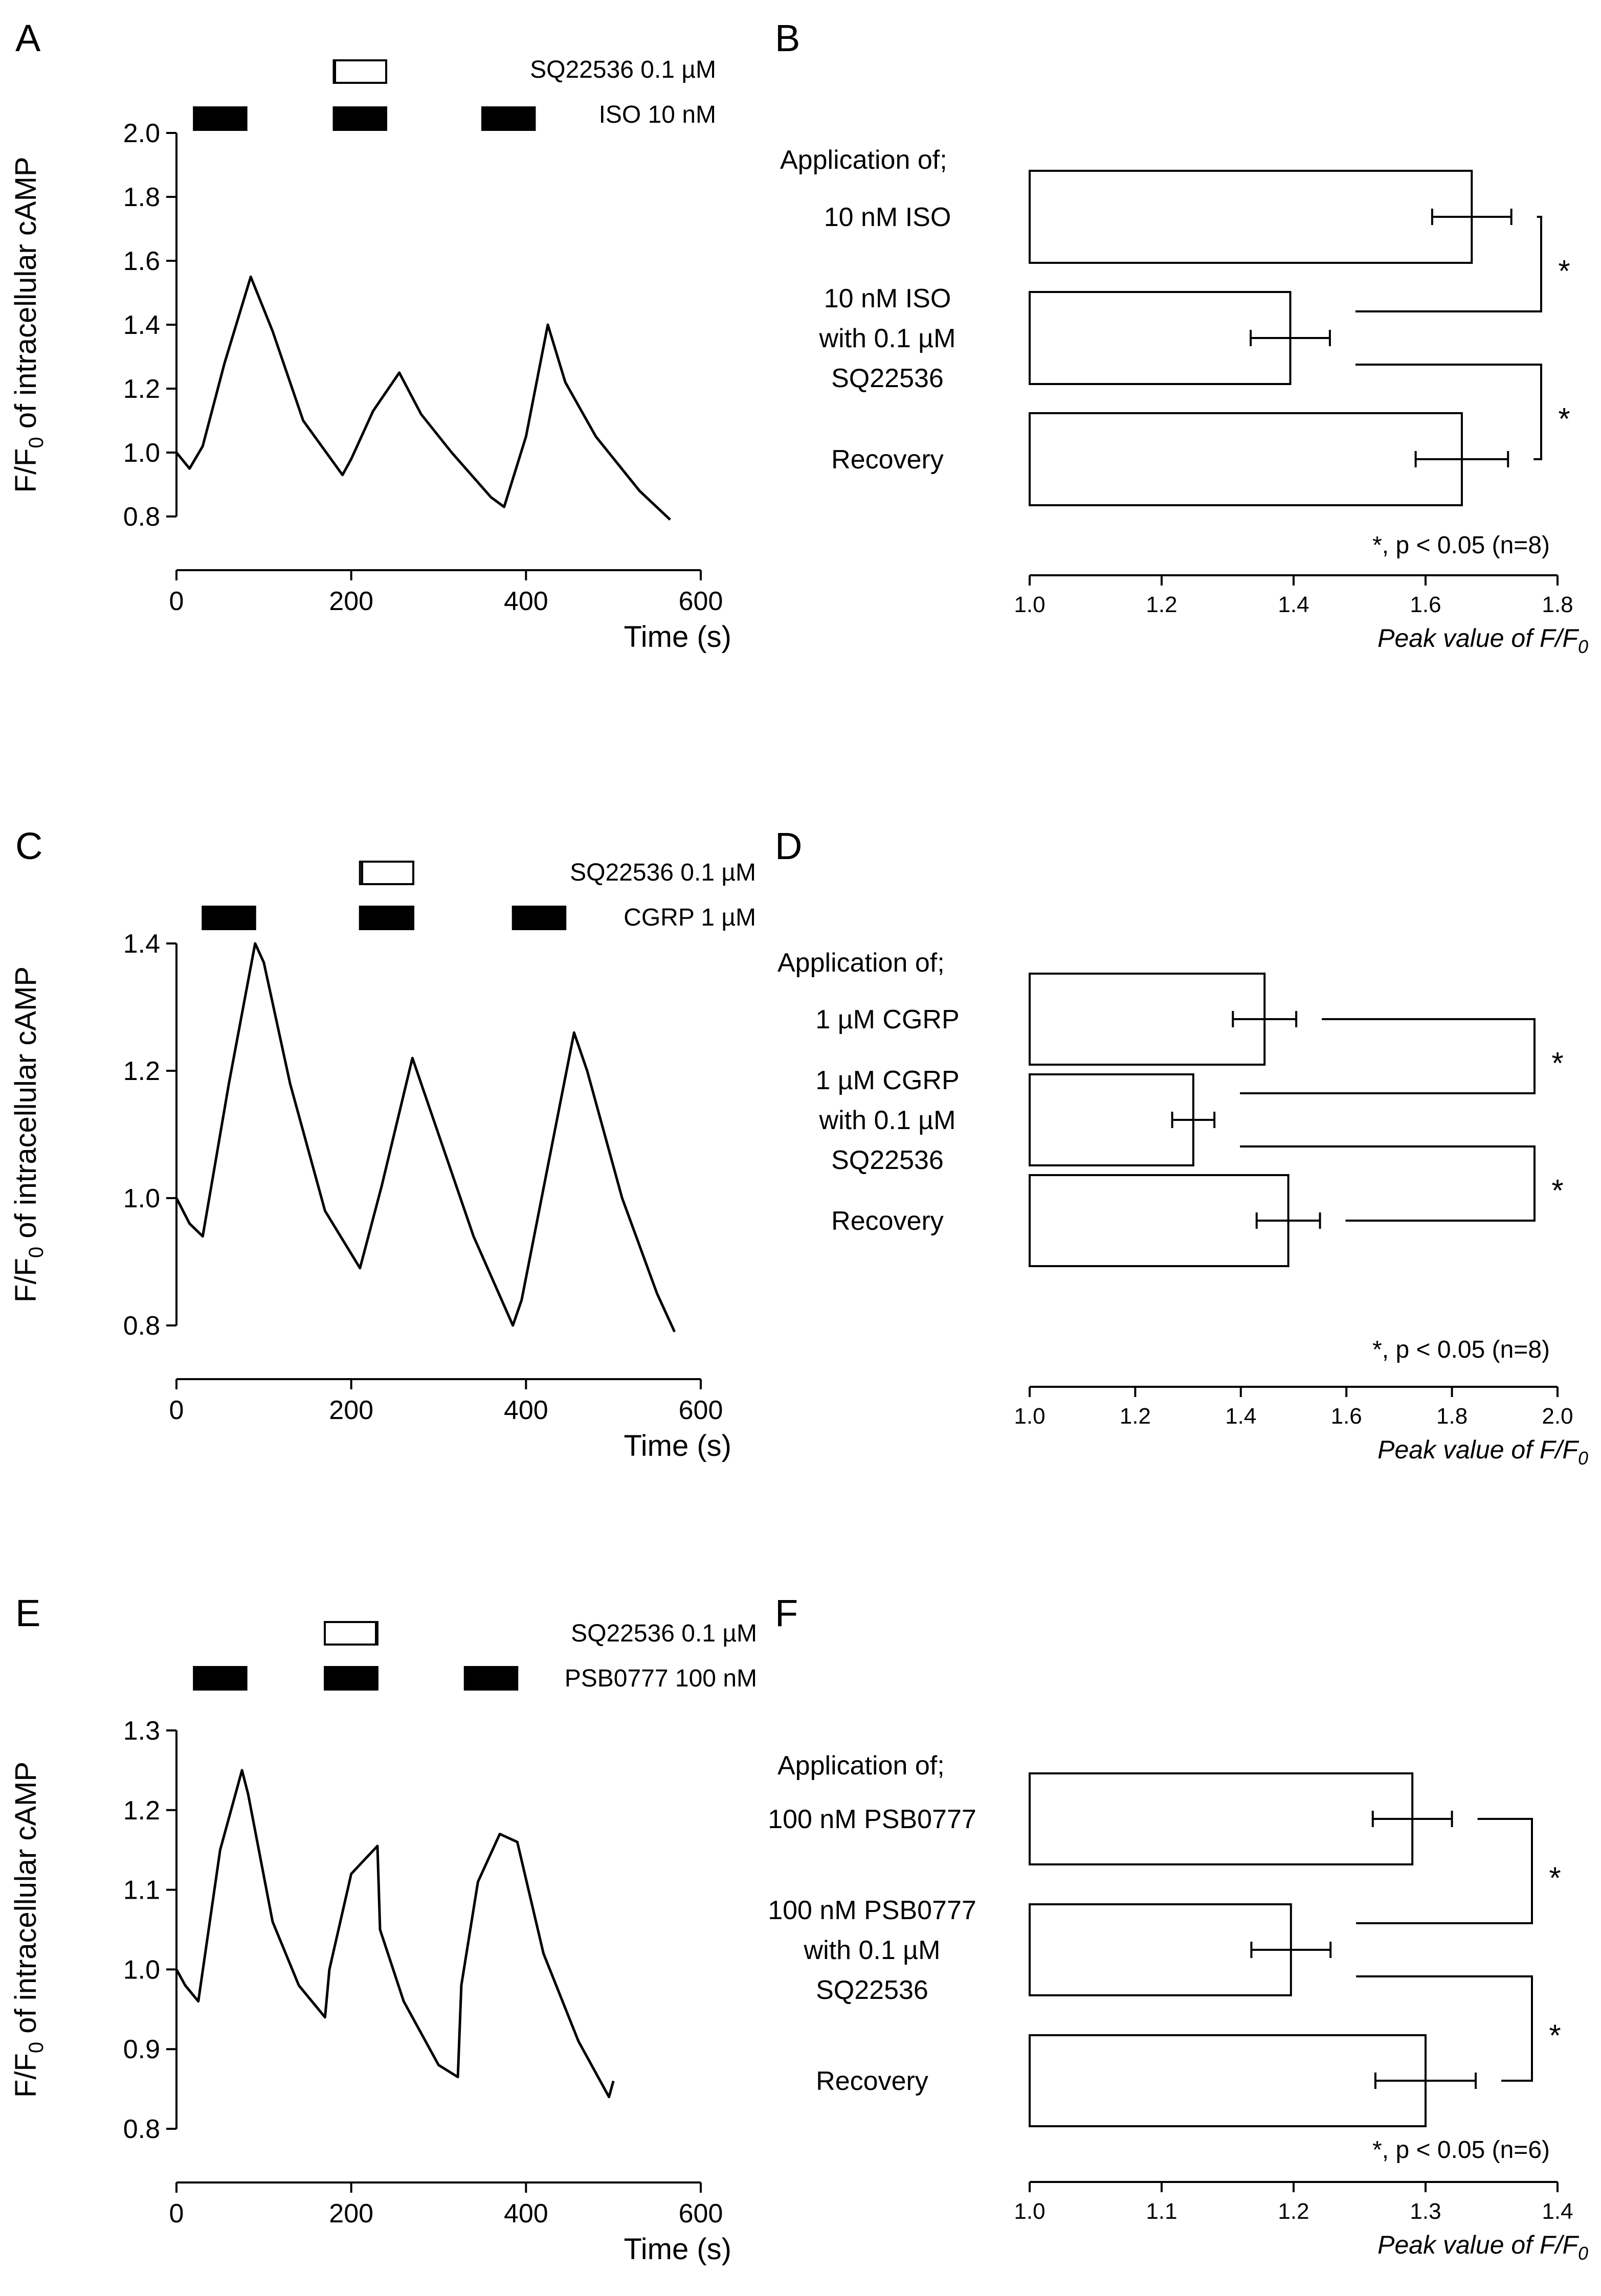  I want to click on x-tick-label: 2.0, so click(1557, 1417).